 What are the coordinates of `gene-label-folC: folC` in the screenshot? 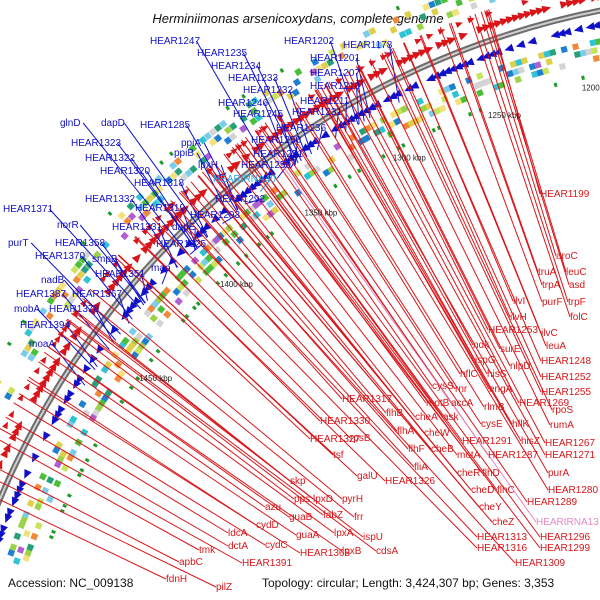 It's located at (579, 317).